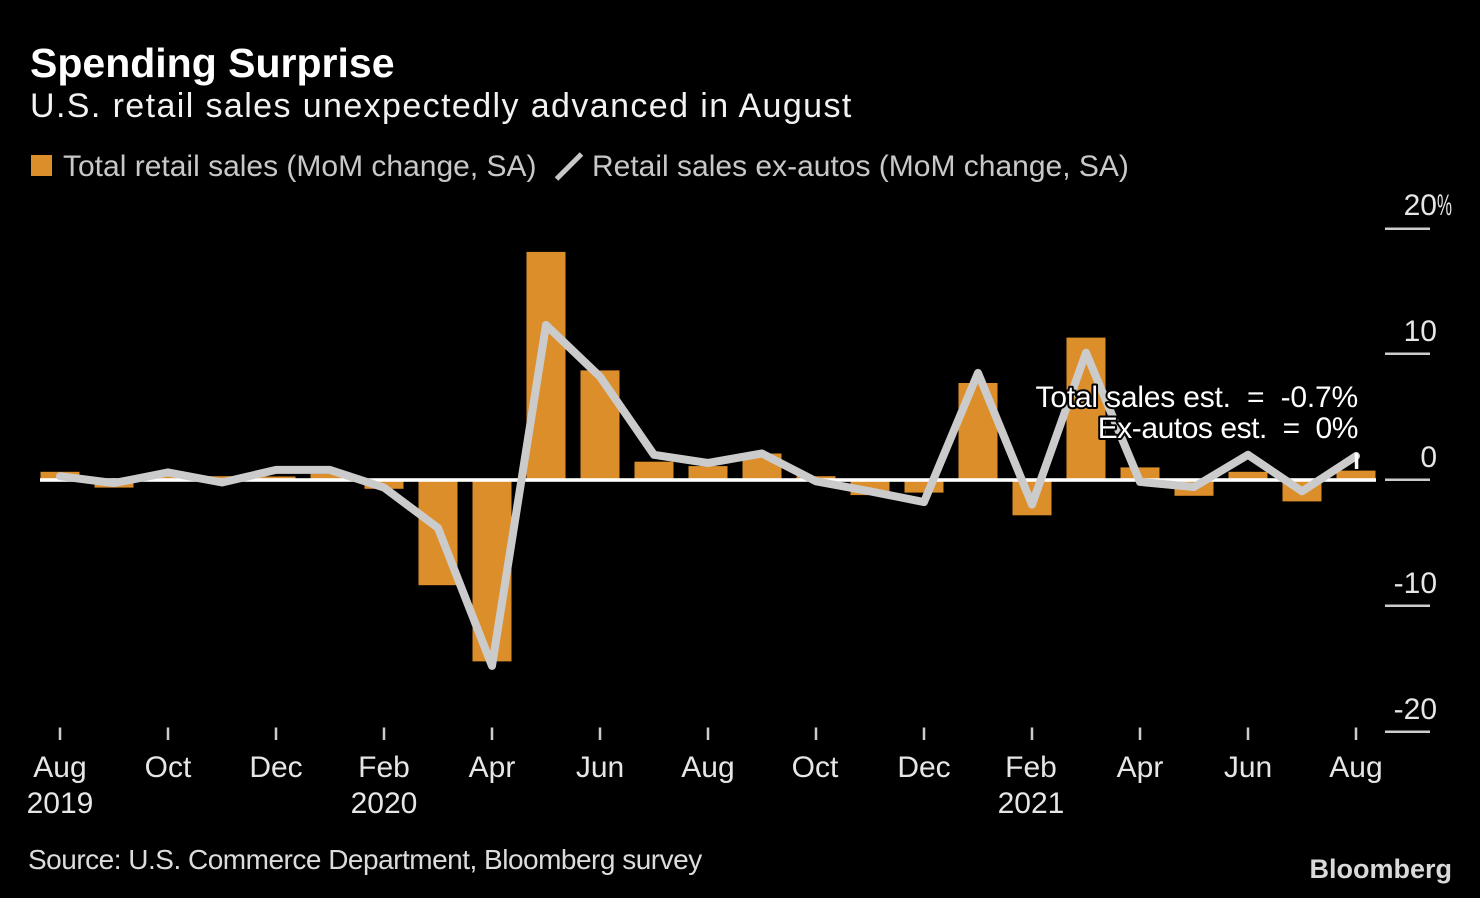  Describe the element at coordinates (300, 166) in the screenshot. I see `svg-text:Total retail sales (MoM change: Total retail sales (MoM change, SA)` at that location.